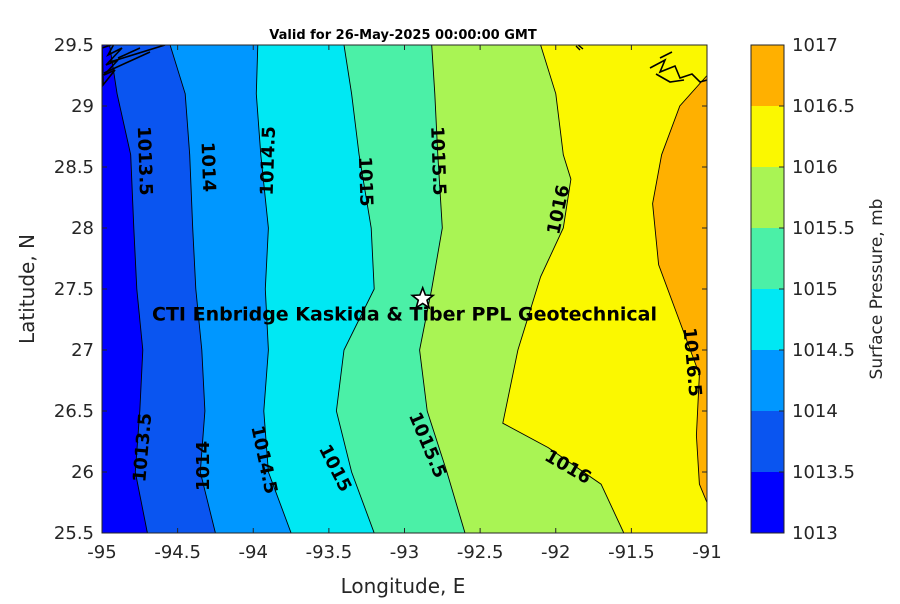 This screenshot has width=900, height=604. Describe the element at coordinates (144, 161) in the screenshot. I see `contour-label: 1013.5` at that location.